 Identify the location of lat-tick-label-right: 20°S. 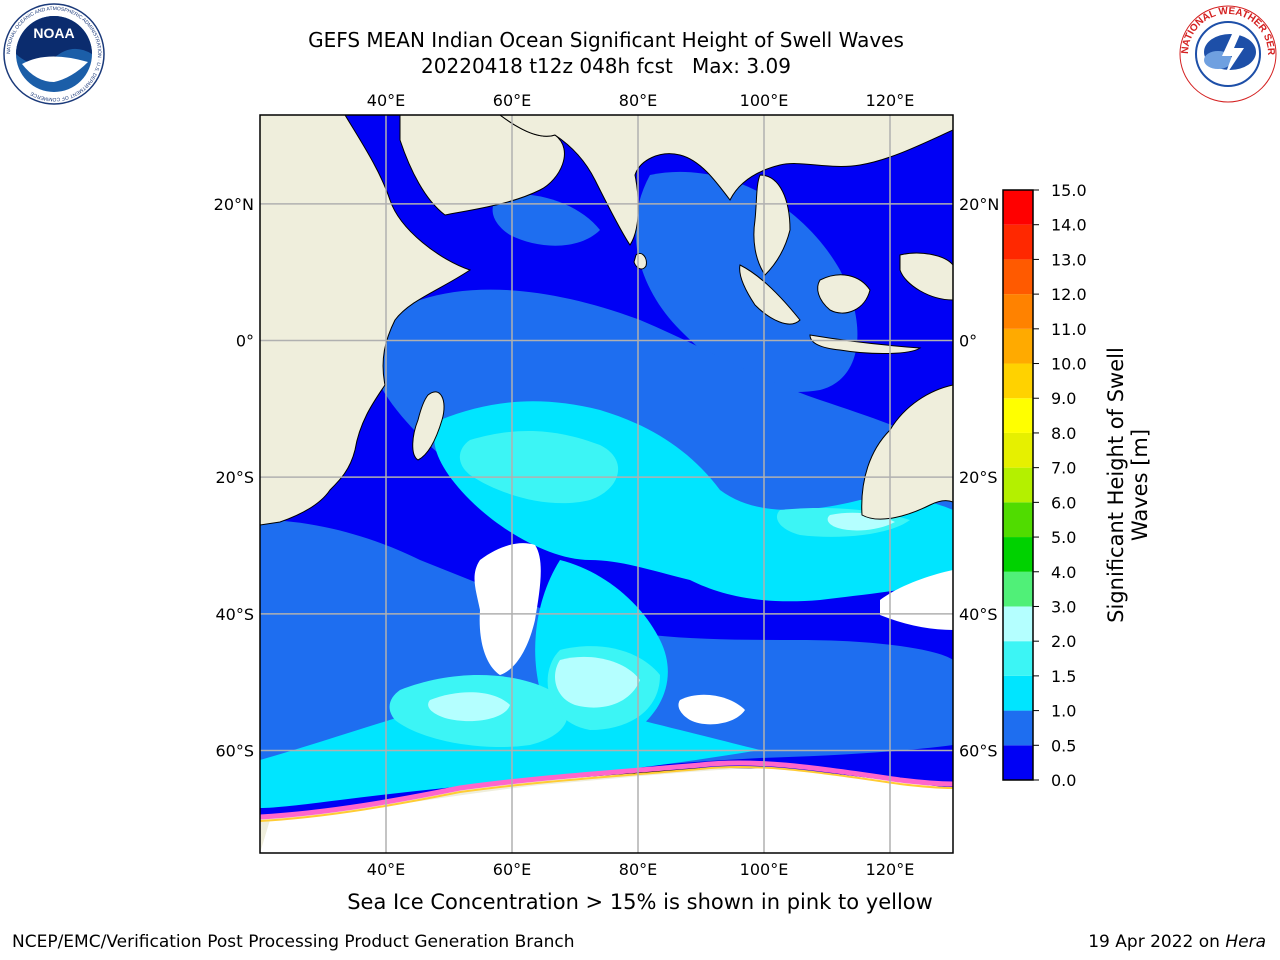
(978, 477).